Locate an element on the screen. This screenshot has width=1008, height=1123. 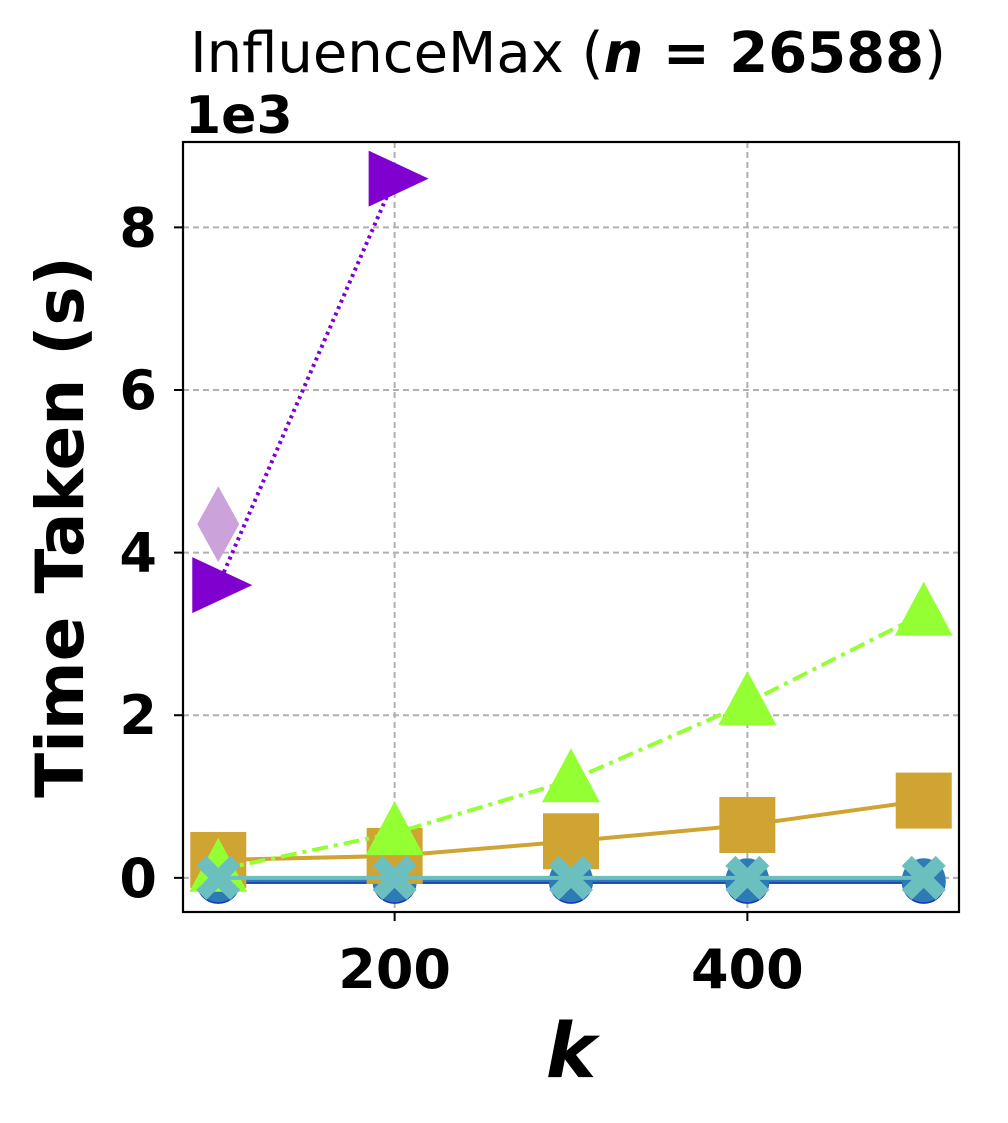
title-math-variable: n is located at coordinates (623, 53).